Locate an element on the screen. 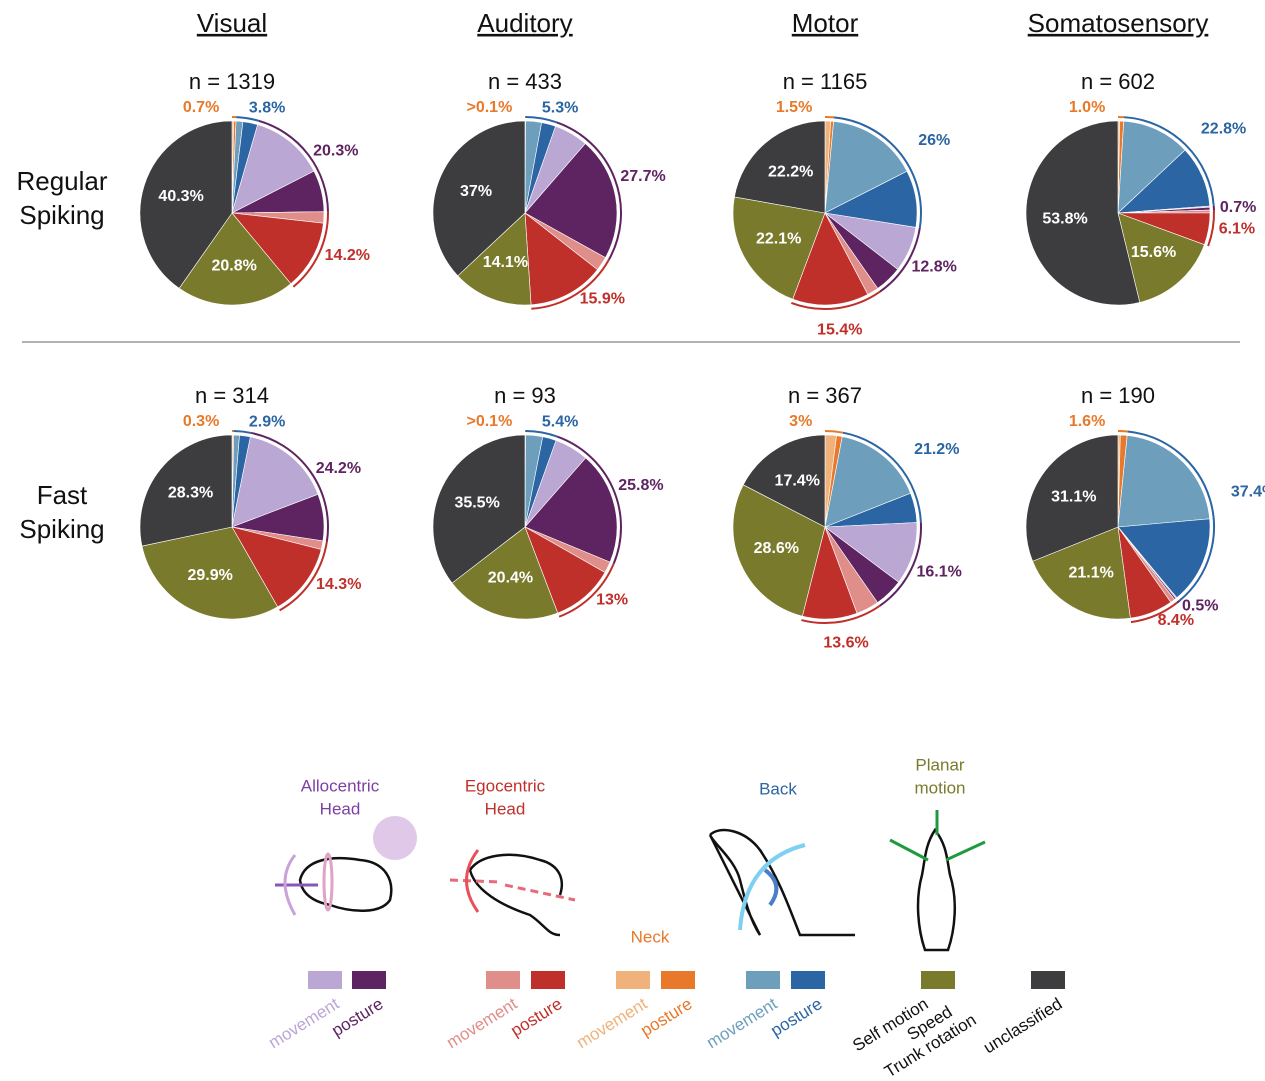  pct-label: 25.8% is located at coordinates (640, 485).